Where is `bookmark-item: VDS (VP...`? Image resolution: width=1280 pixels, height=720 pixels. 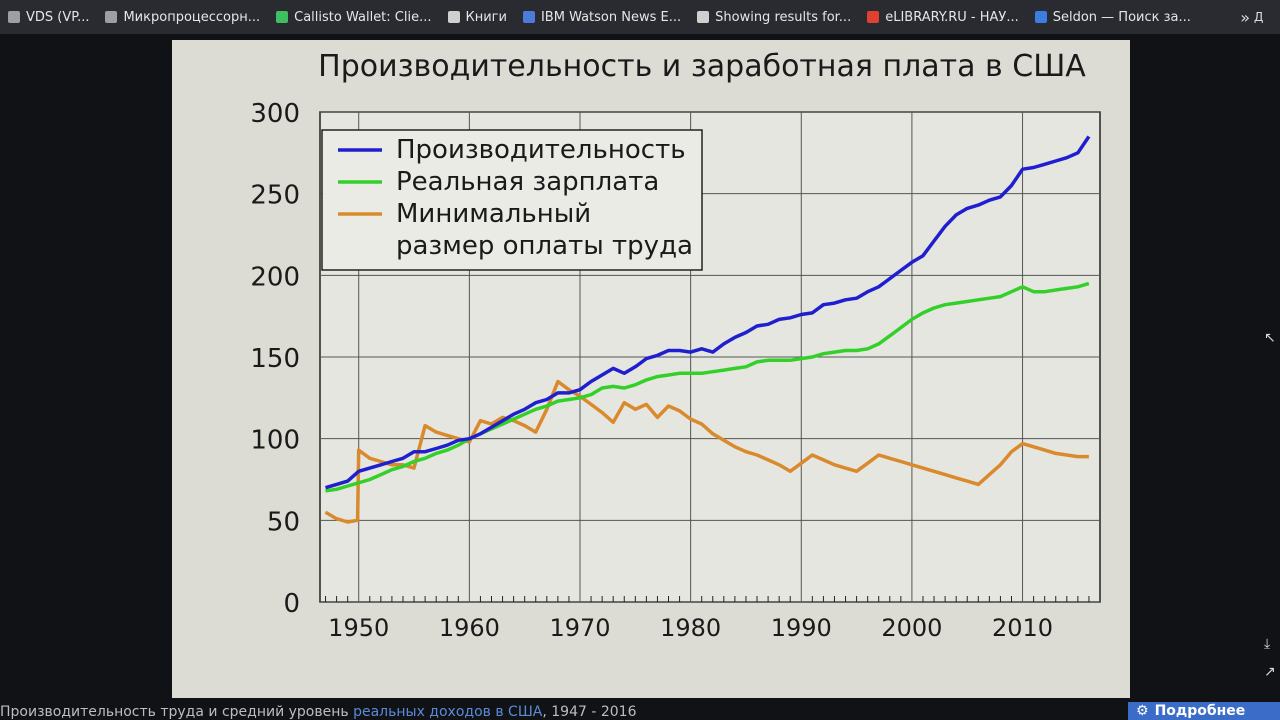
bookmark-item: VDS (VP... is located at coordinates (48, 17).